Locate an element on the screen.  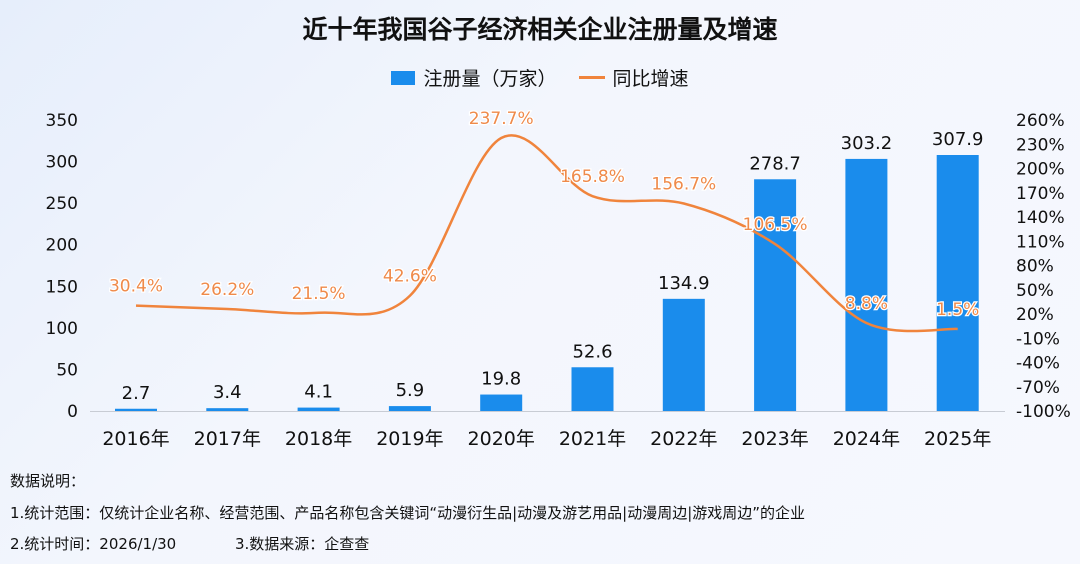
right-axis-tick: -40% is located at coordinates (1038, 364).